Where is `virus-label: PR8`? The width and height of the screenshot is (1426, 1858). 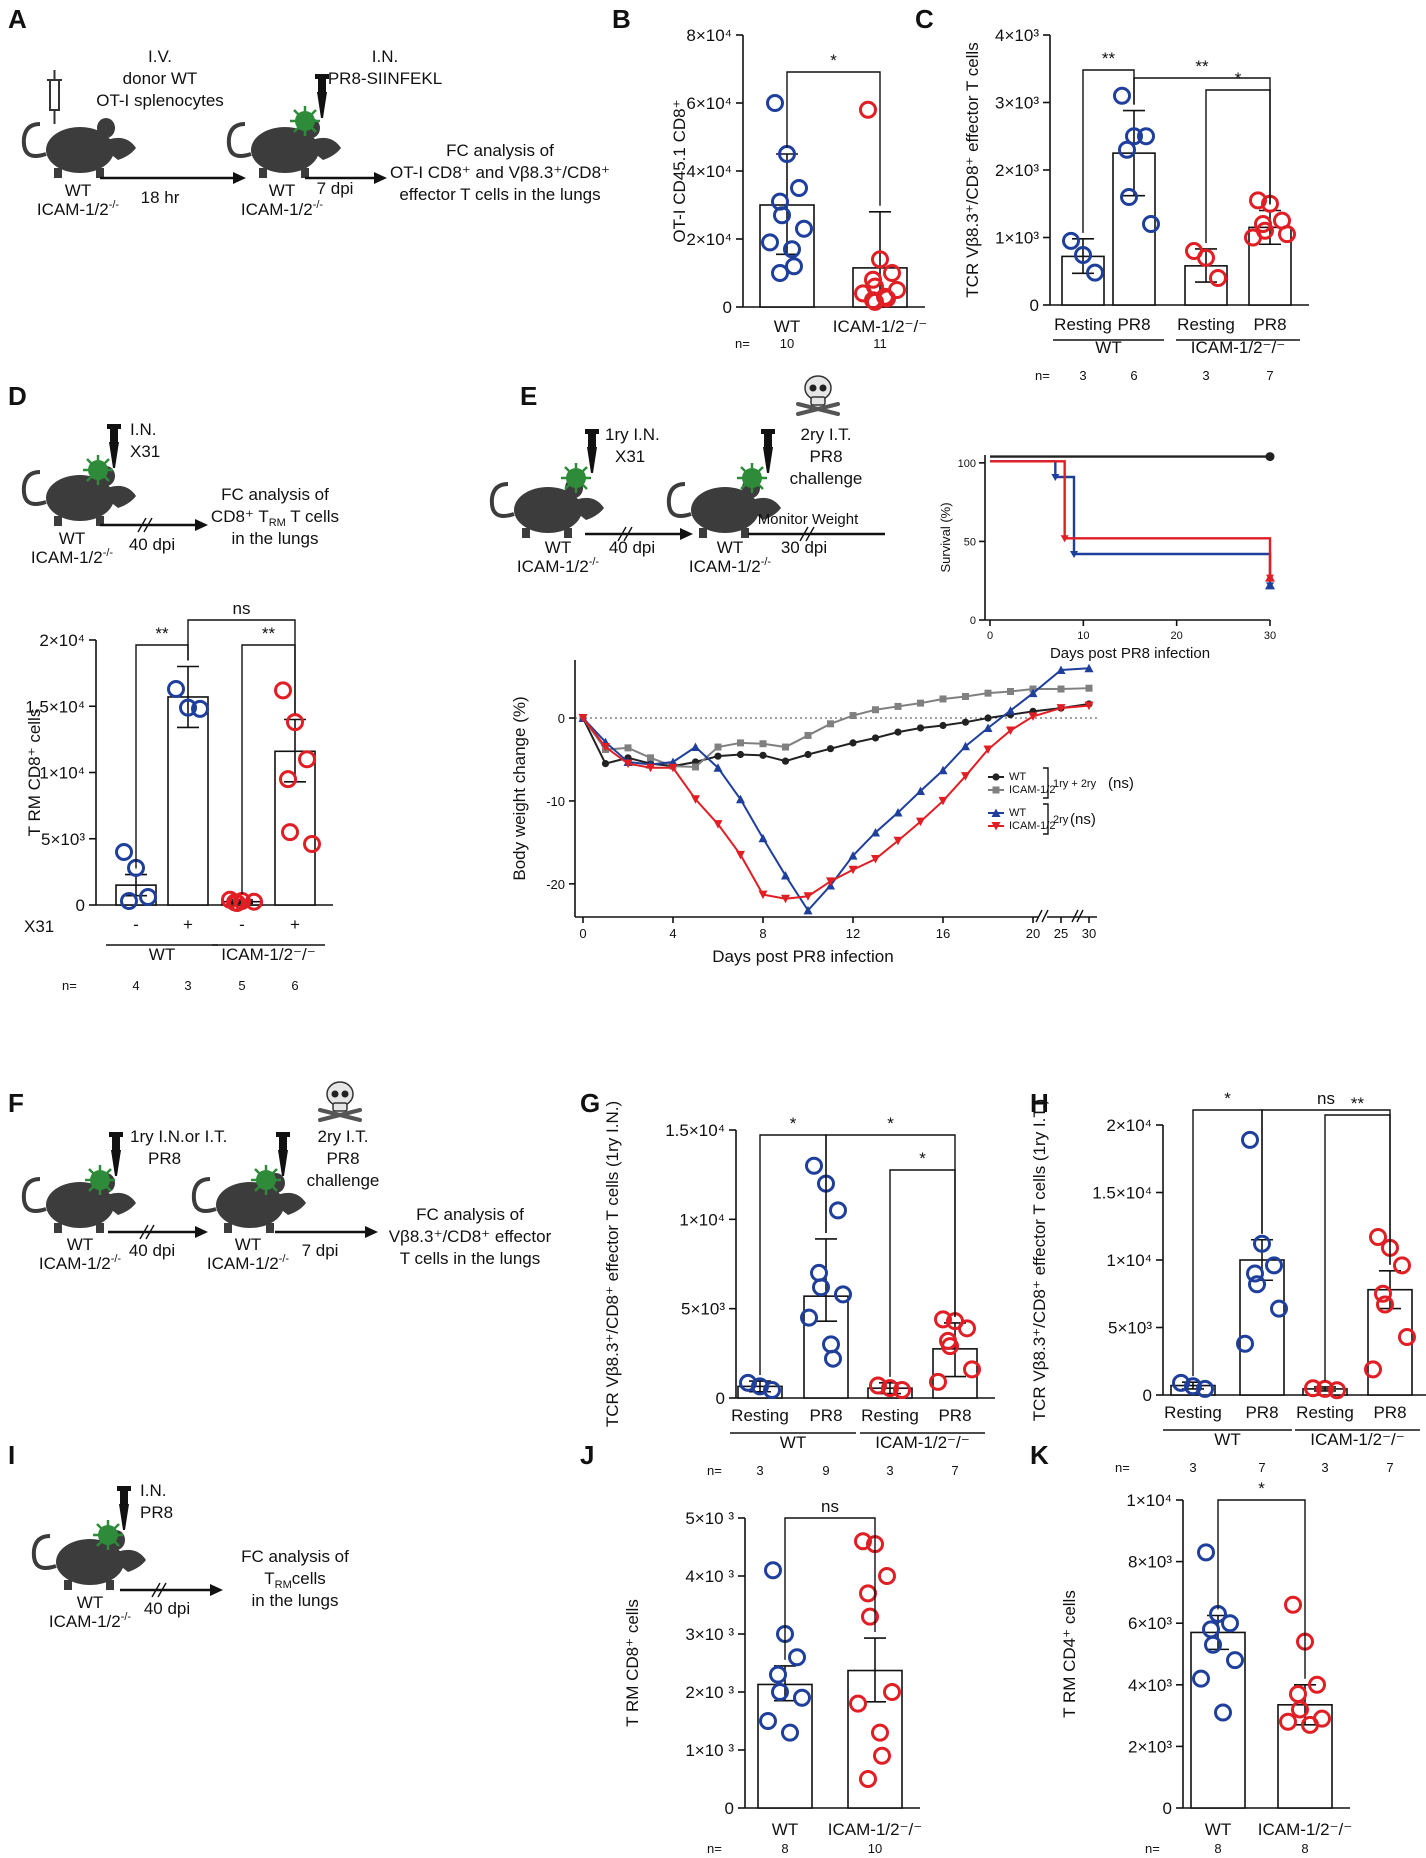 virus-label: PR8 is located at coordinates (164, 1158).